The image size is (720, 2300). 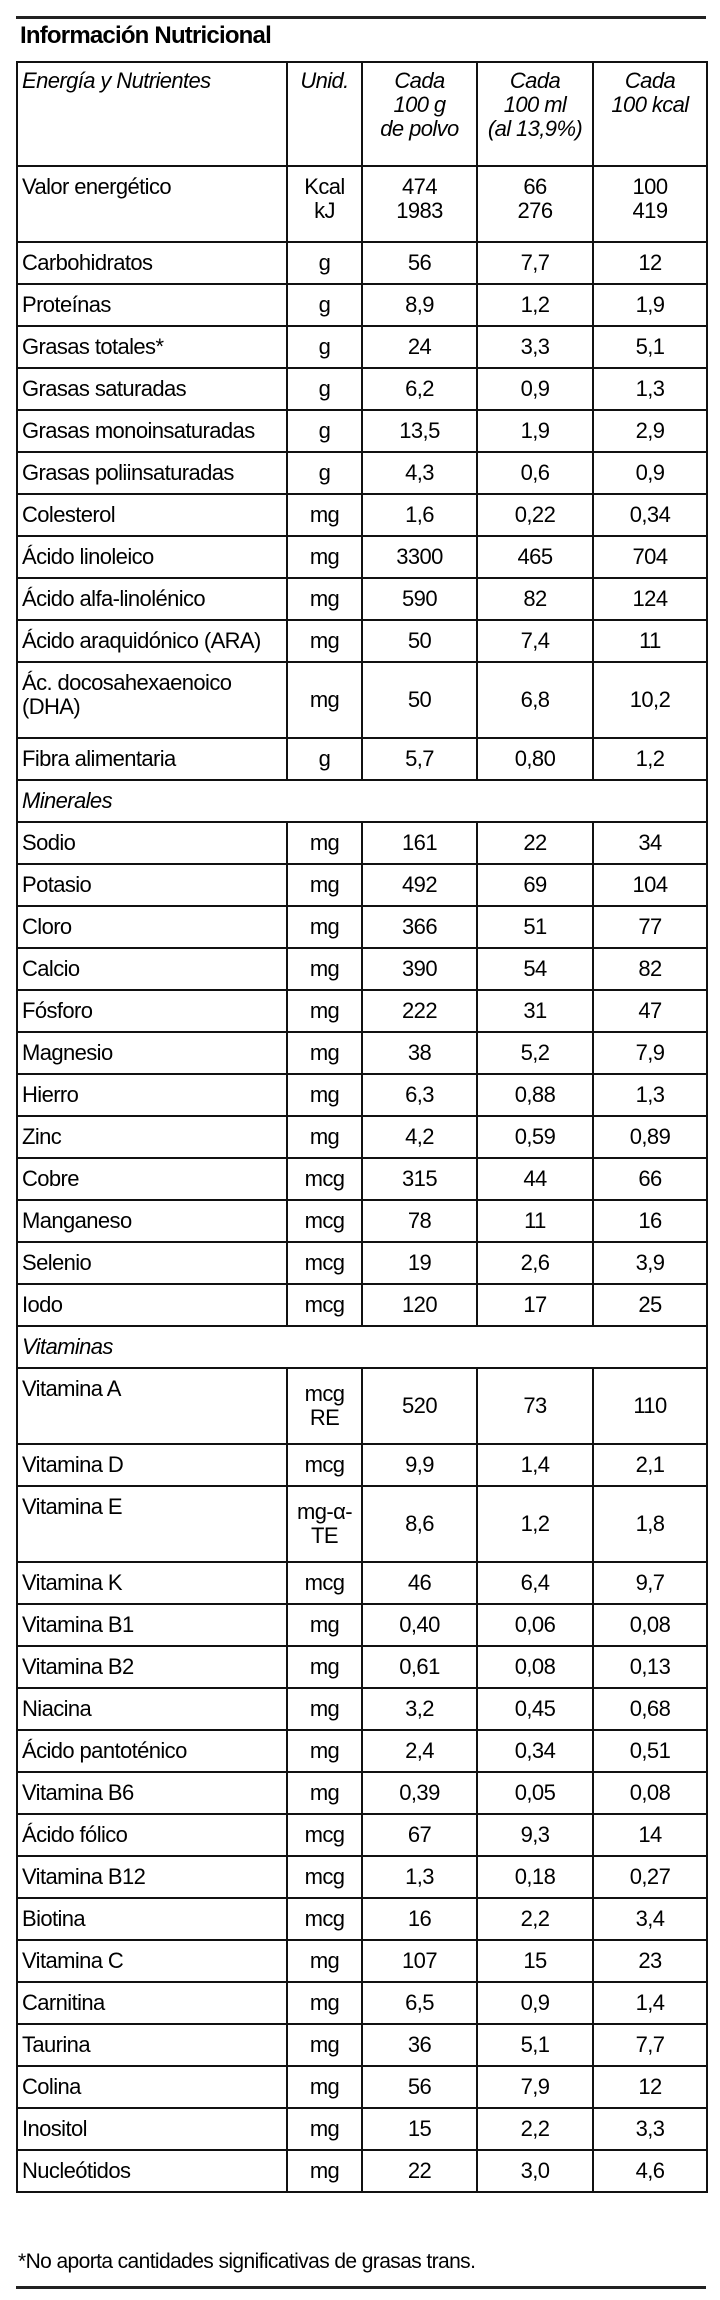 I want to click on bottom-rule, so click(x=361, y=2287).